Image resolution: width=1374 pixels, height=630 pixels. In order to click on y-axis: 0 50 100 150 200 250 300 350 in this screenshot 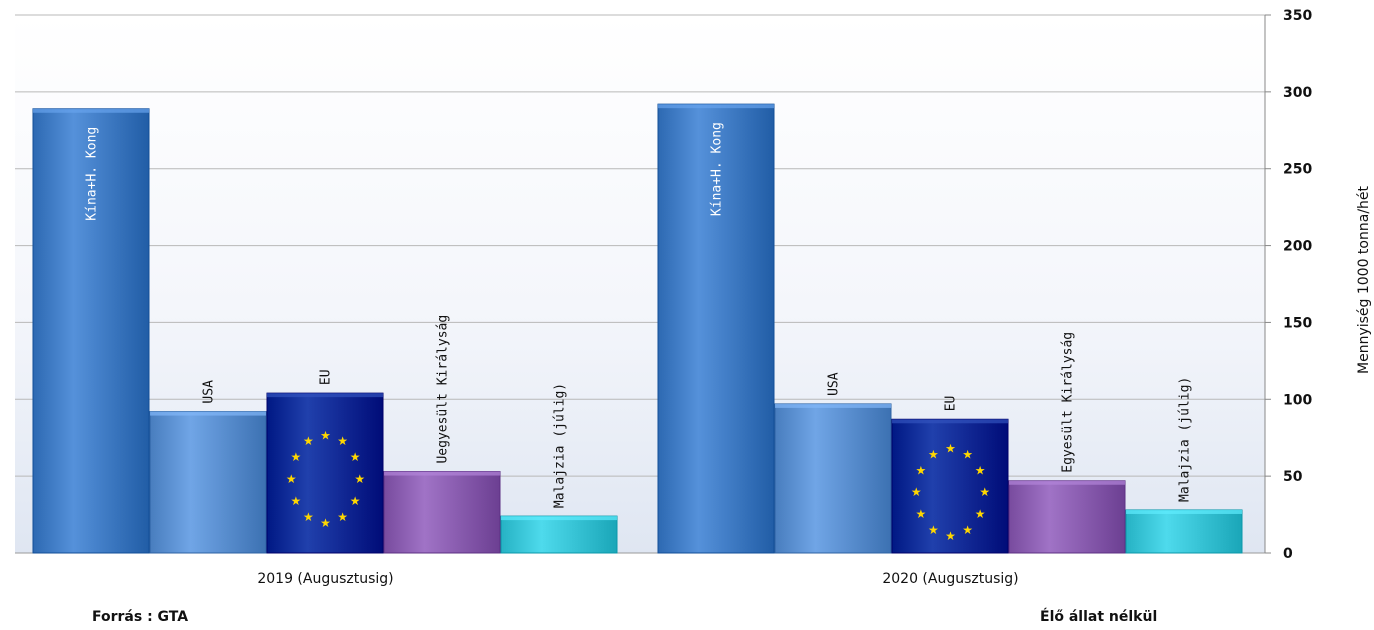, I will do `click(1288, 285)`.